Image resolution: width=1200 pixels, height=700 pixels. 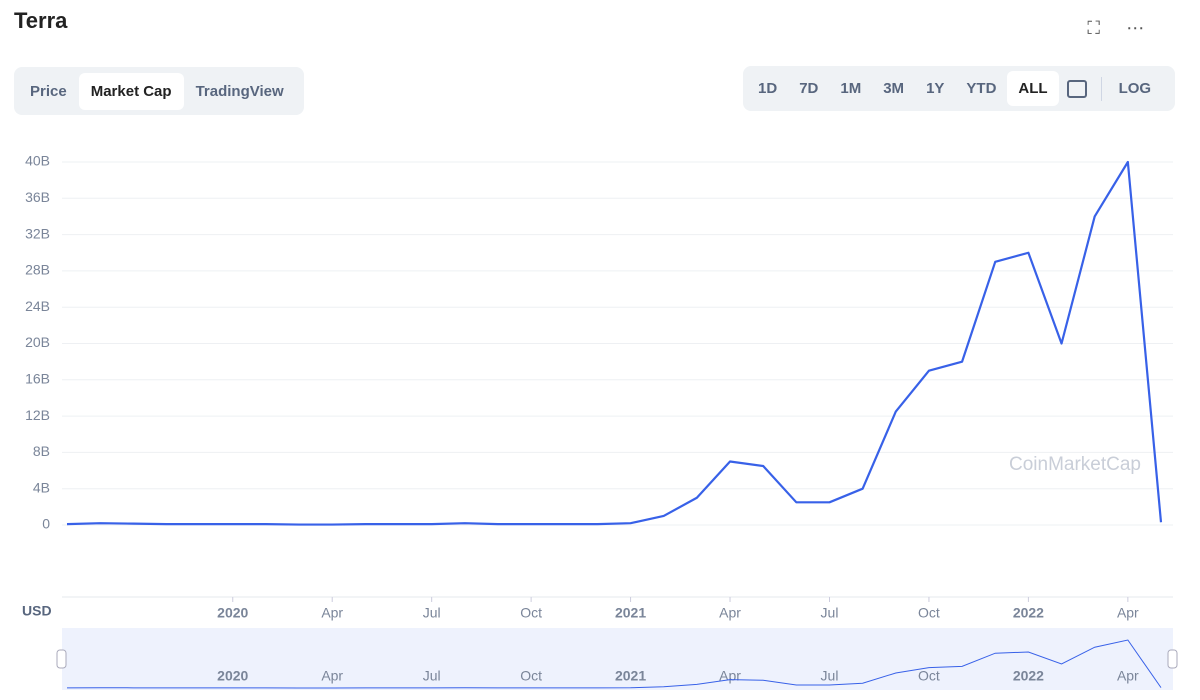 I want to click on y-tick-label: 8B, so click(x=41, y=451).